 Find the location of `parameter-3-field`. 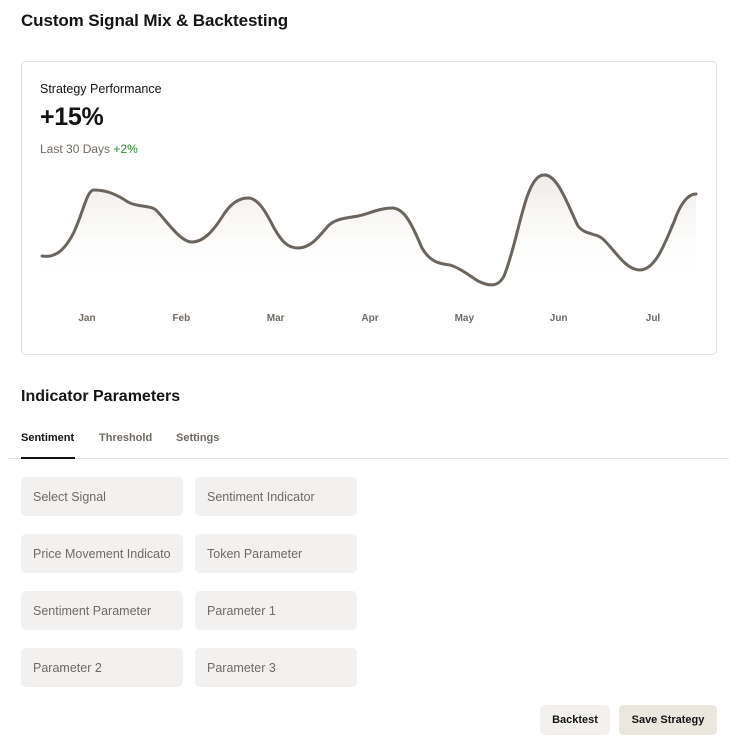

parameter-3-field is located at coordinates (276, 667).